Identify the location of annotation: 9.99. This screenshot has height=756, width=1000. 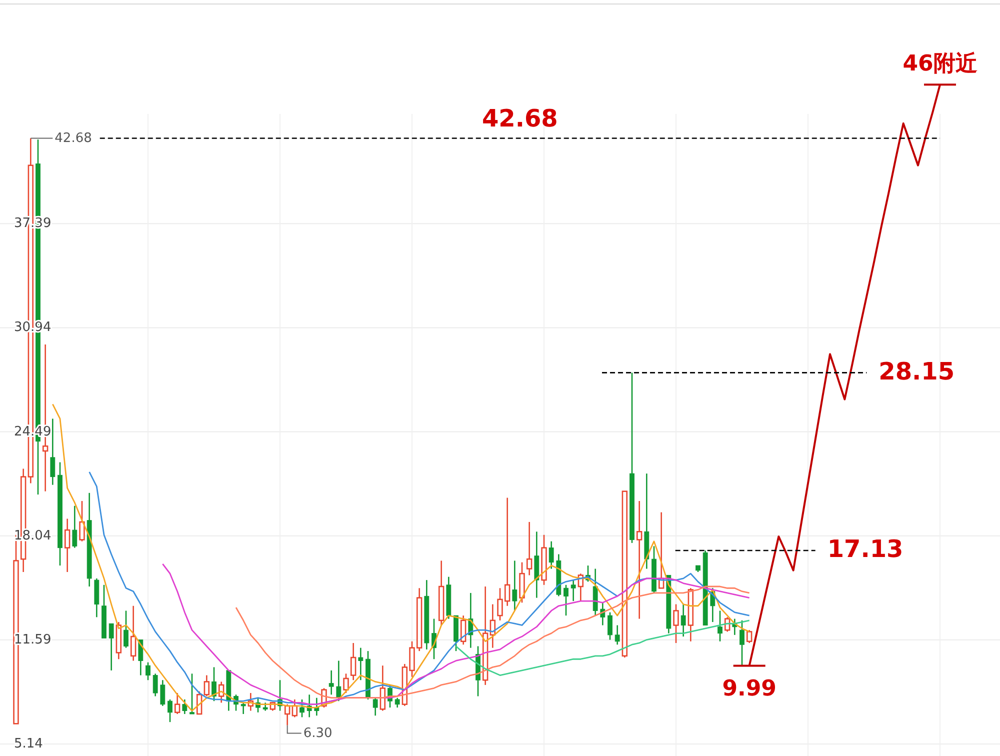
(749, 689).